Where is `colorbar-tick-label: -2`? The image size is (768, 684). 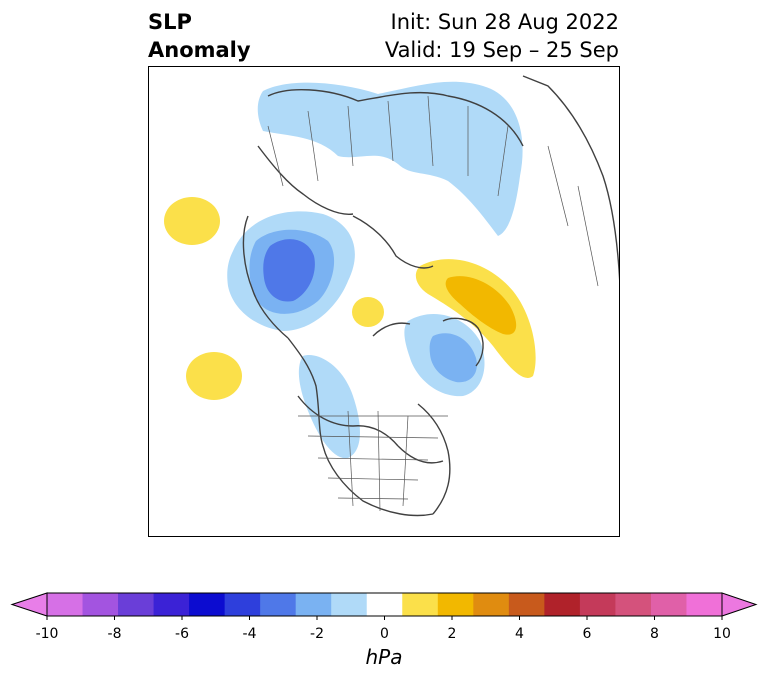 colorbar-tick-label: -2 is located at coordinates (317, 634).